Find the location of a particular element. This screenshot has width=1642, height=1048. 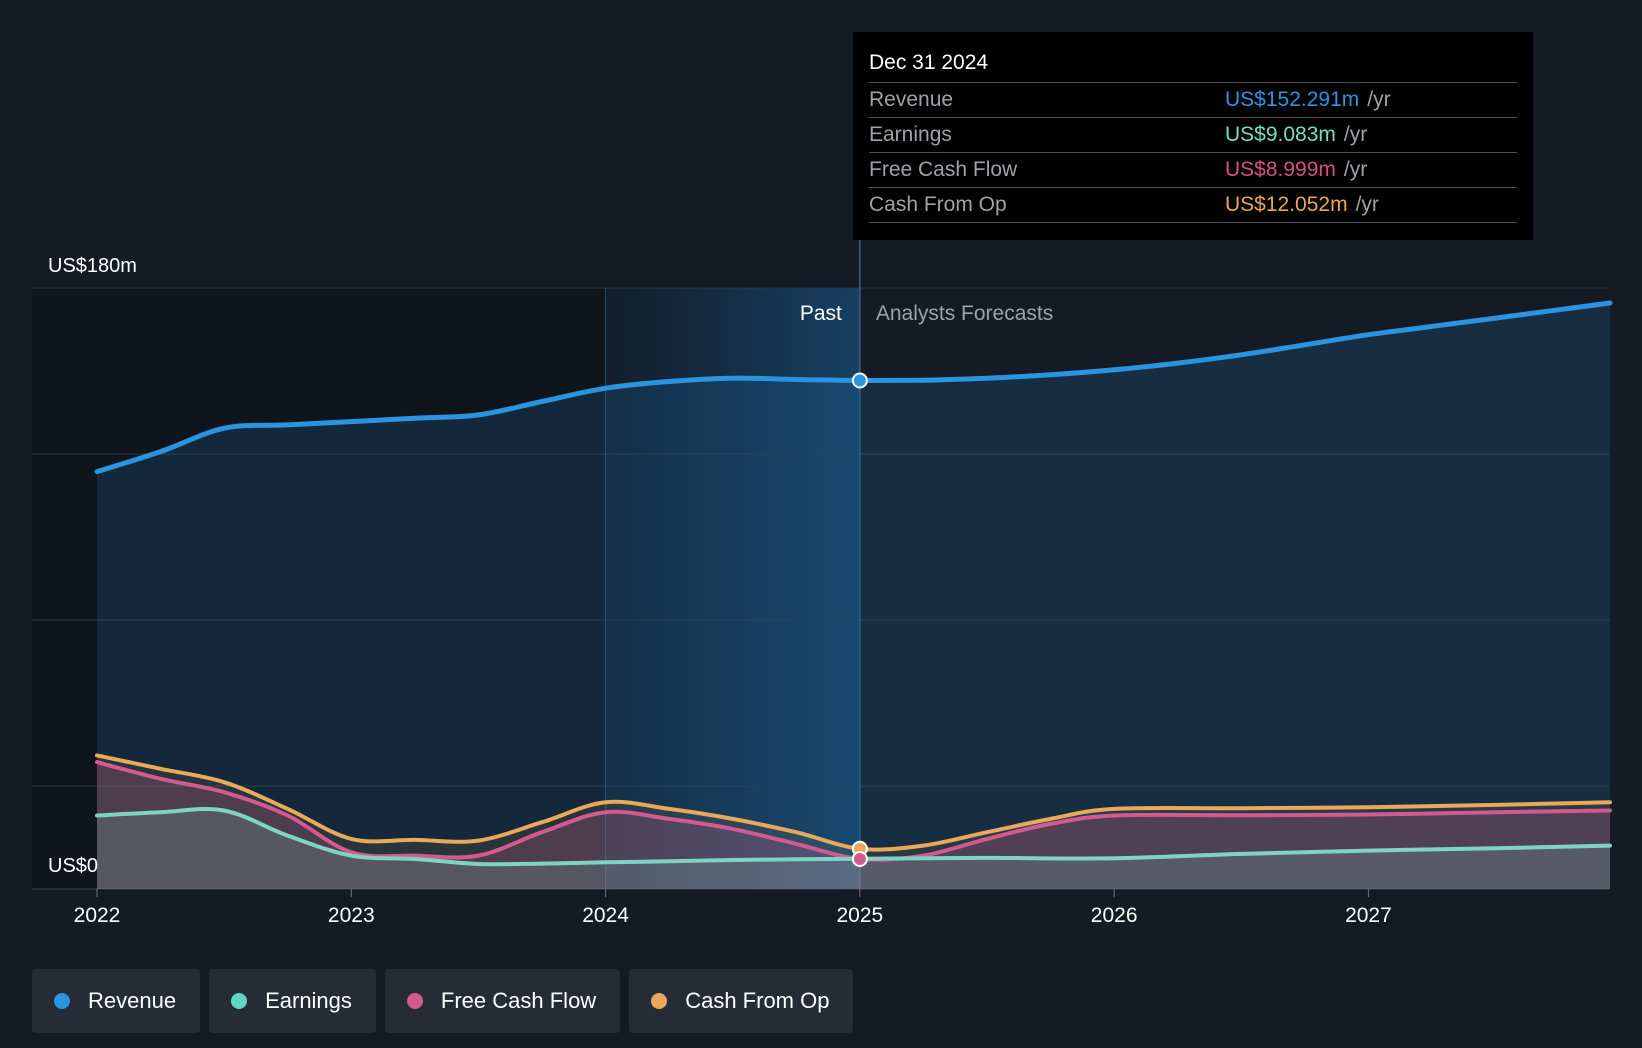

forecast-label: Analysts Forecasts is located at coordinates (964, 313).